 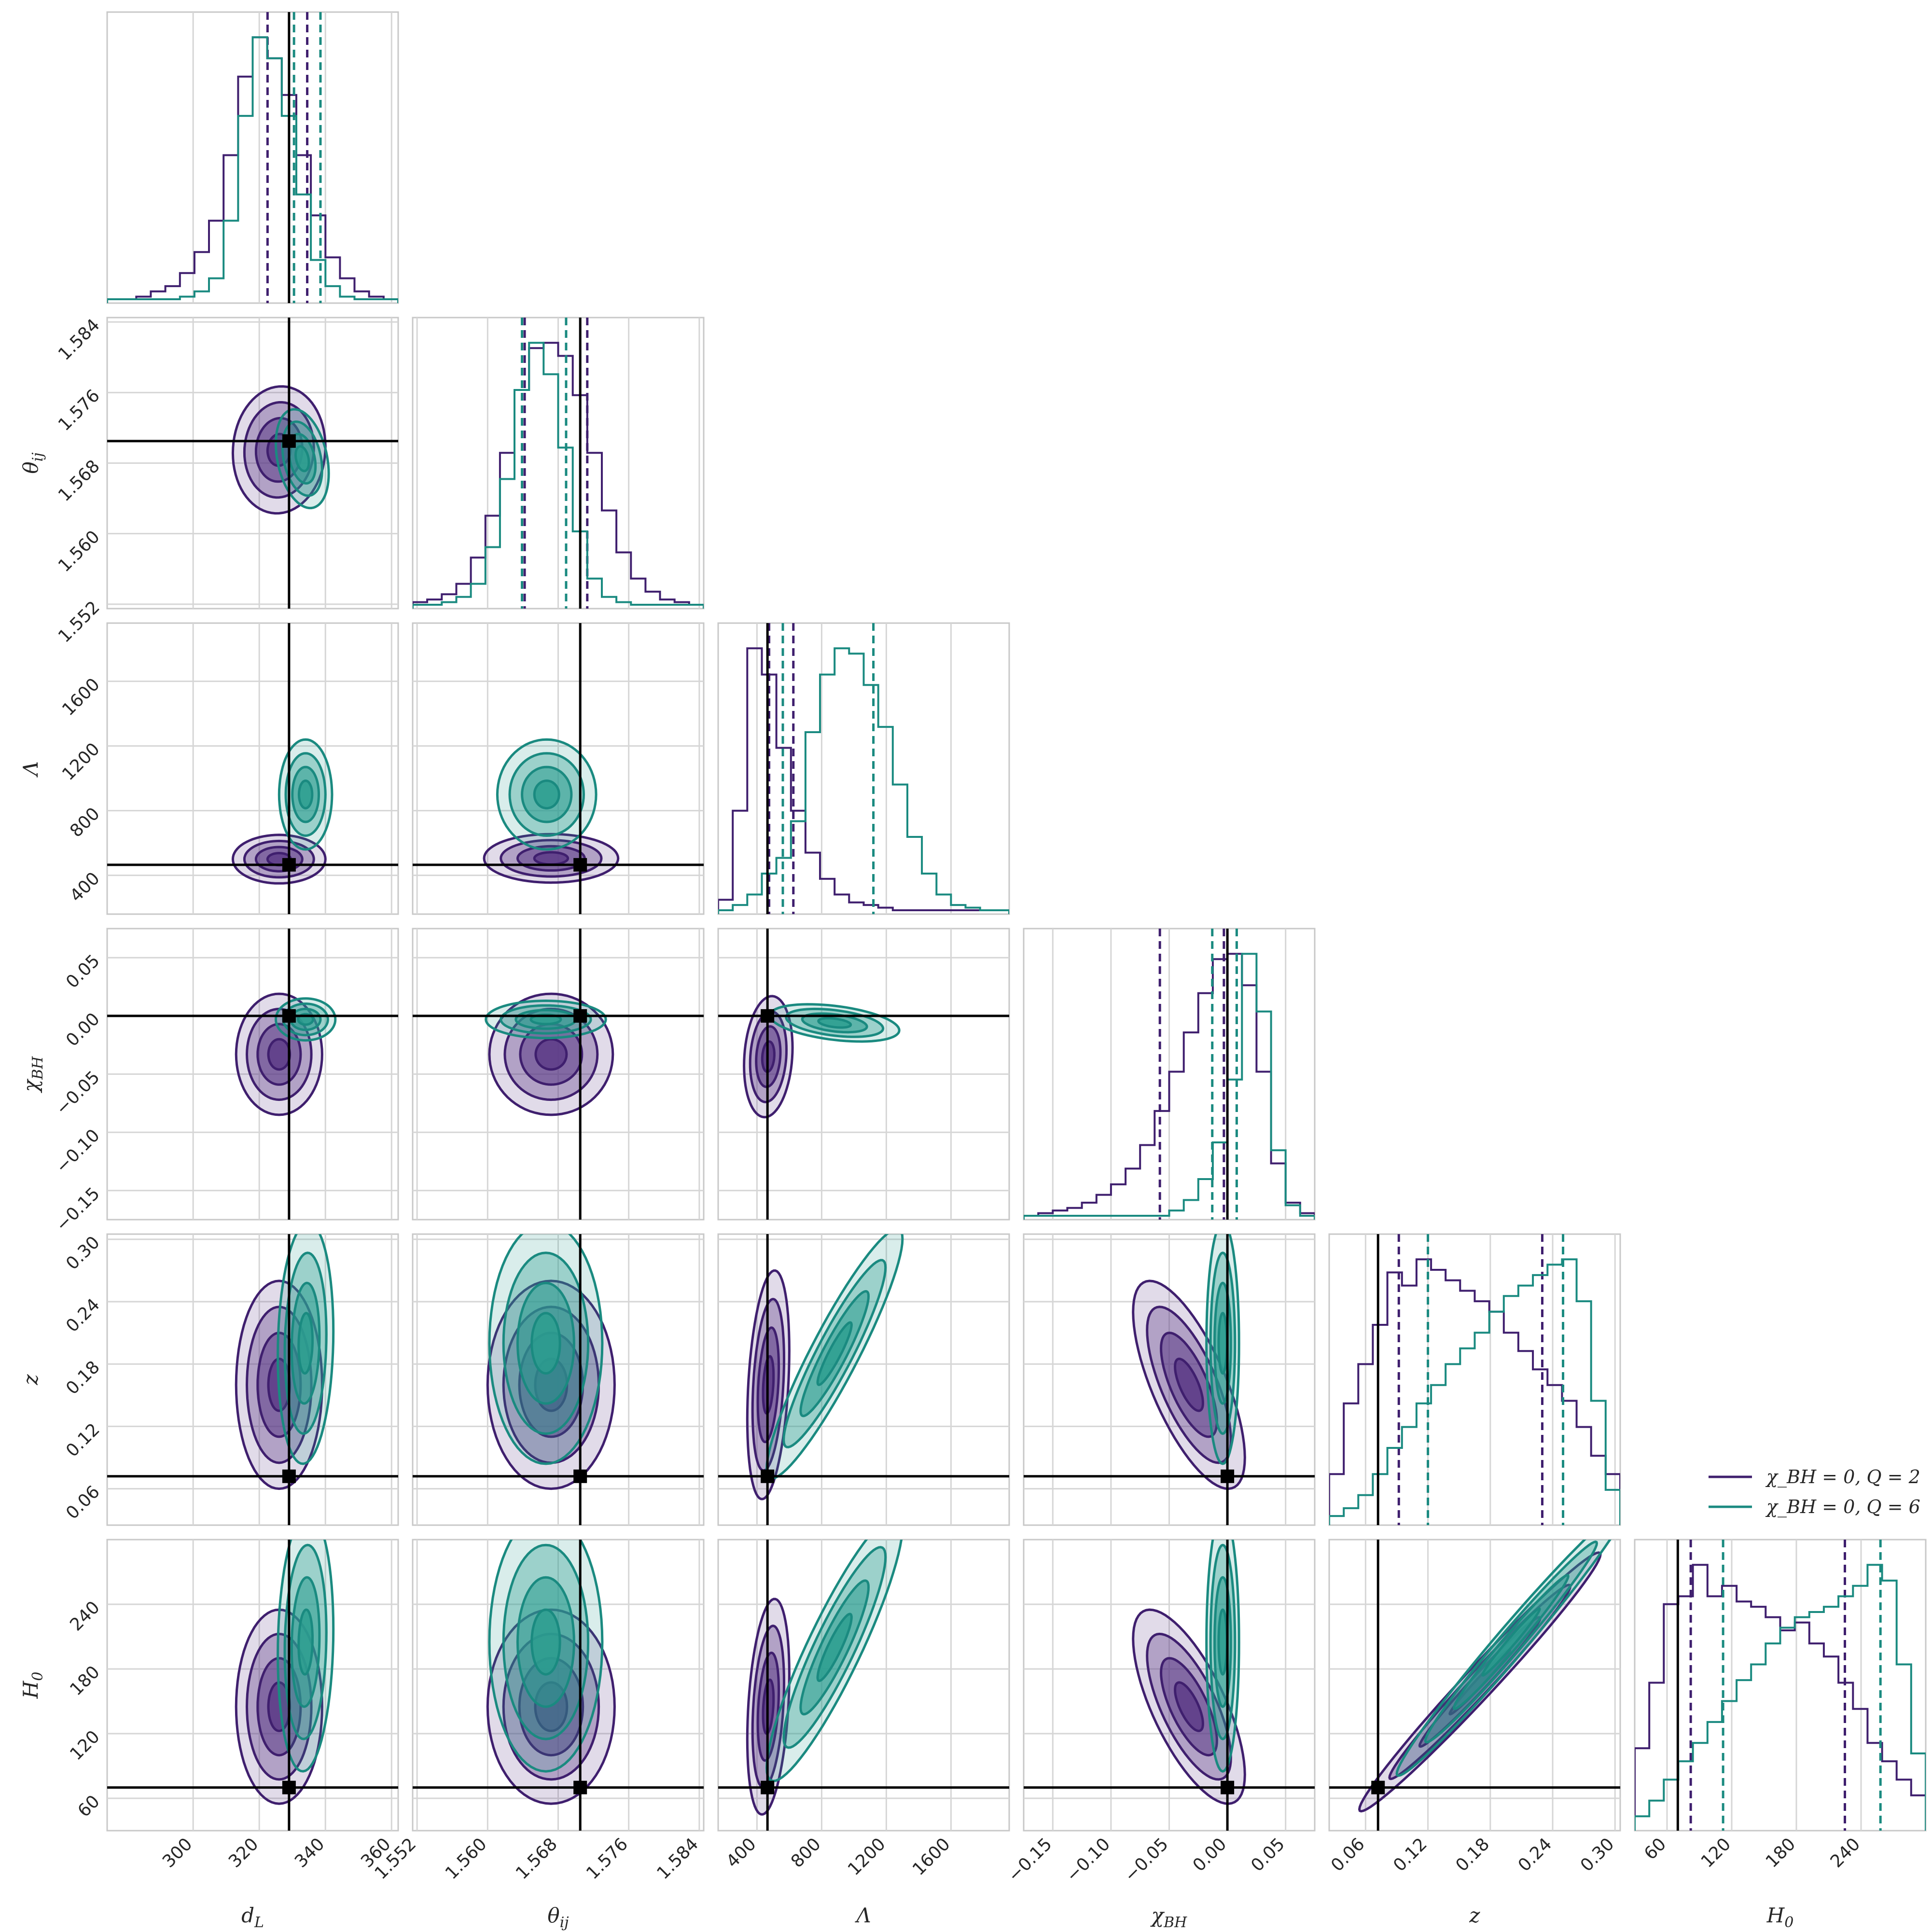 I want to click on y-tick-label-Lambda: 1600, so click(x=81, y=697).